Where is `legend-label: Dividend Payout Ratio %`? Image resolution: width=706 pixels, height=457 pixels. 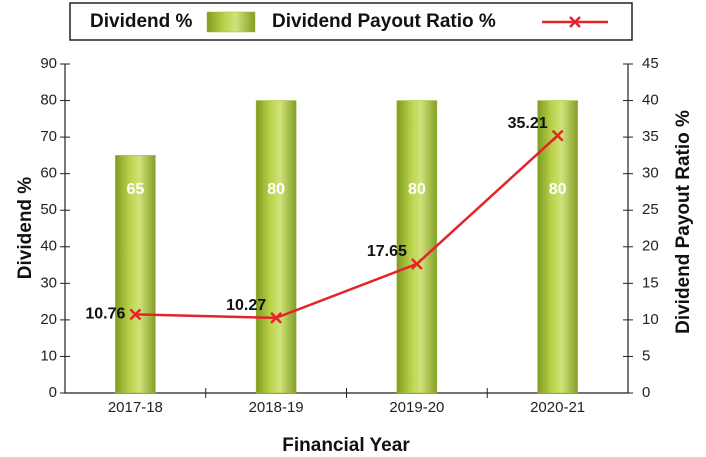
legend-label: Dividend Payout Ratio % is located at coordinates (384, 21).